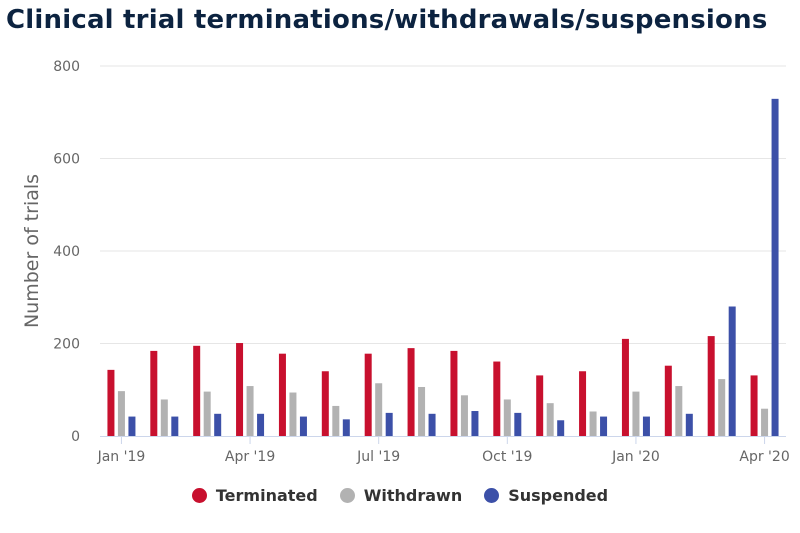 This screenshot has width=800, height=533. I want to click on x-tick-label: Jan '20, so click(635, 457).